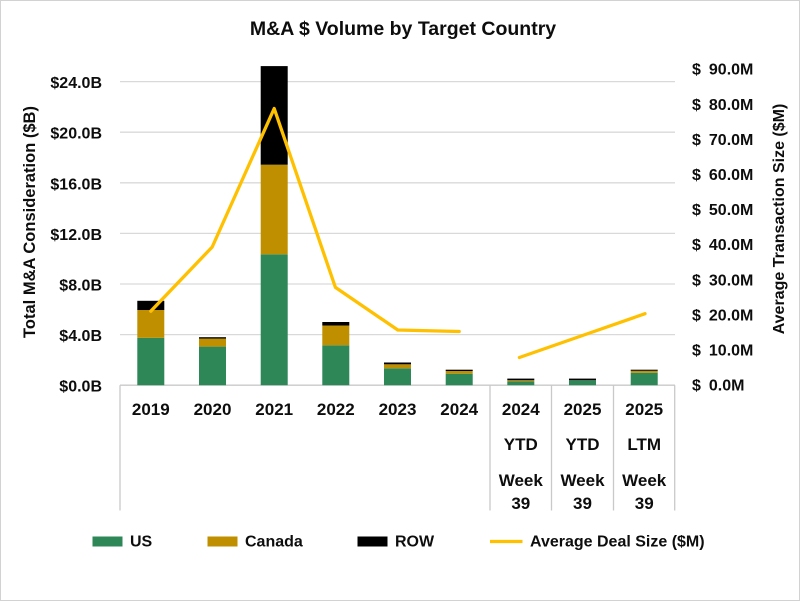 Image resolution: width=800 pixels, height=606 pixels. I want to click on svg-text: $ 10.0M, so click(722, 351).